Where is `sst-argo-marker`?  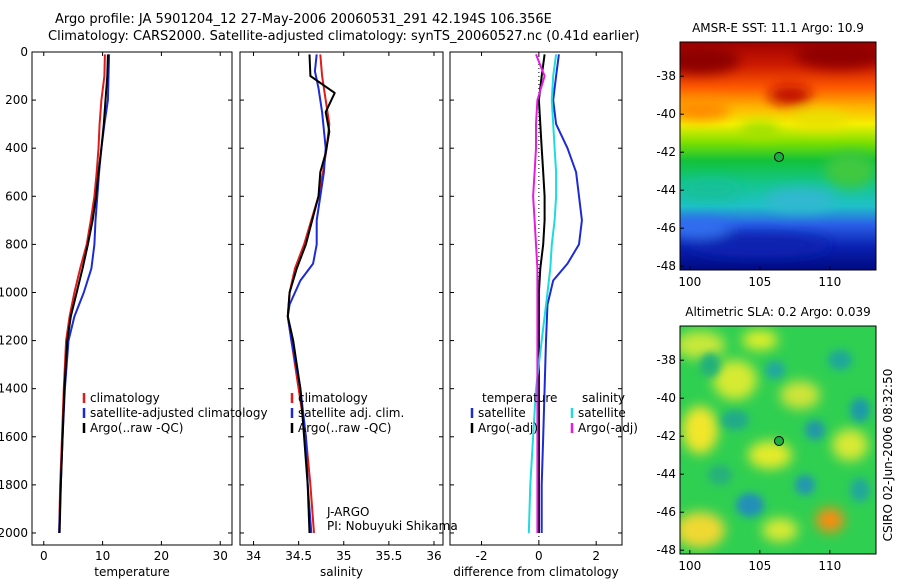
sst-argo-marker is located at coordinates (779, 157).